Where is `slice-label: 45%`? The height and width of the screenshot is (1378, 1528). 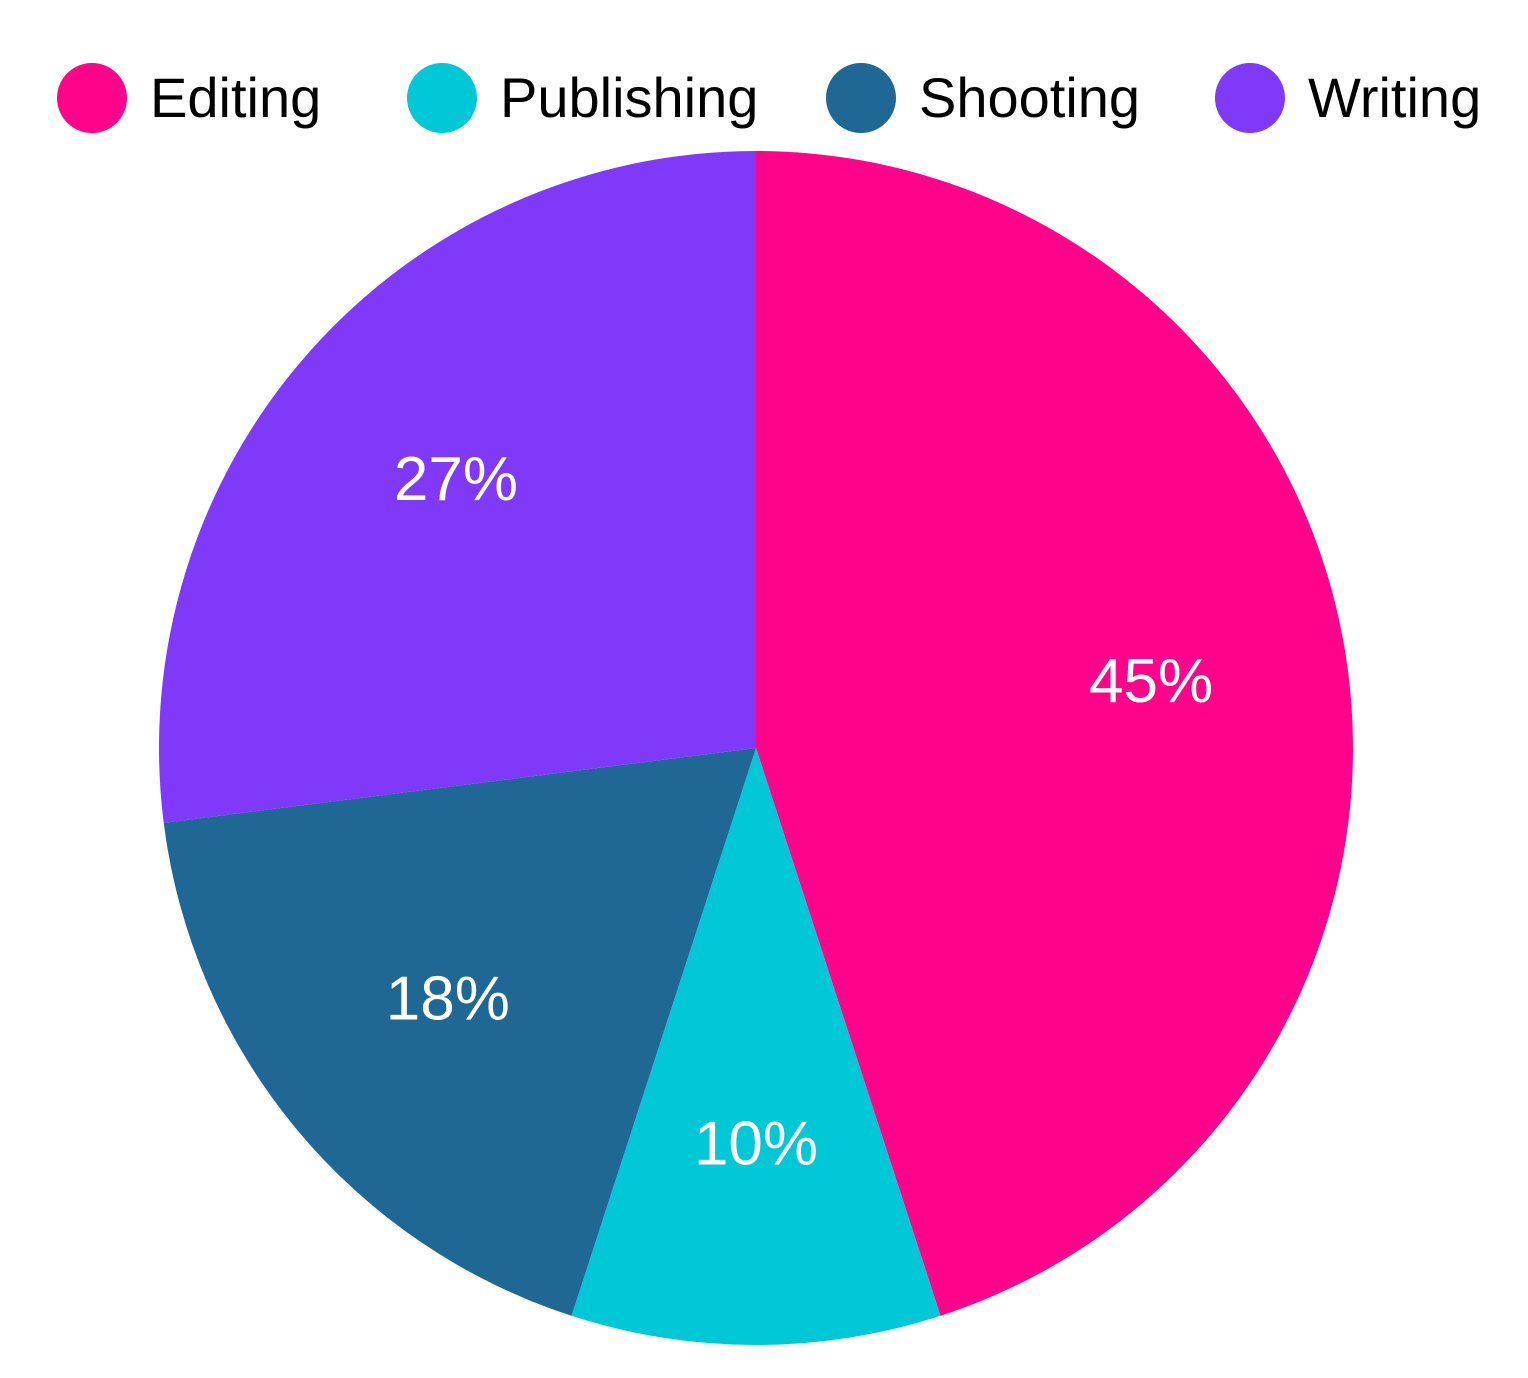 slice-label: 45% is located at coordinates (1151, 681).